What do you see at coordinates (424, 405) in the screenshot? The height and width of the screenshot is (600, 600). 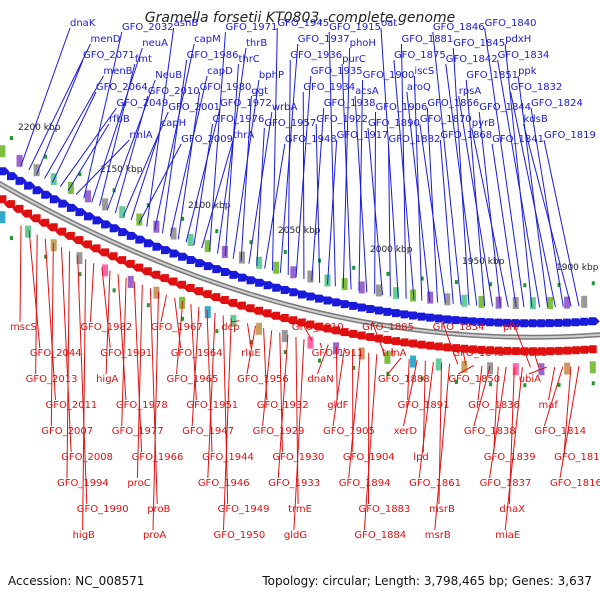 I see `reverse-gene-label: GFO_1891` at bounding box center [424, 405].